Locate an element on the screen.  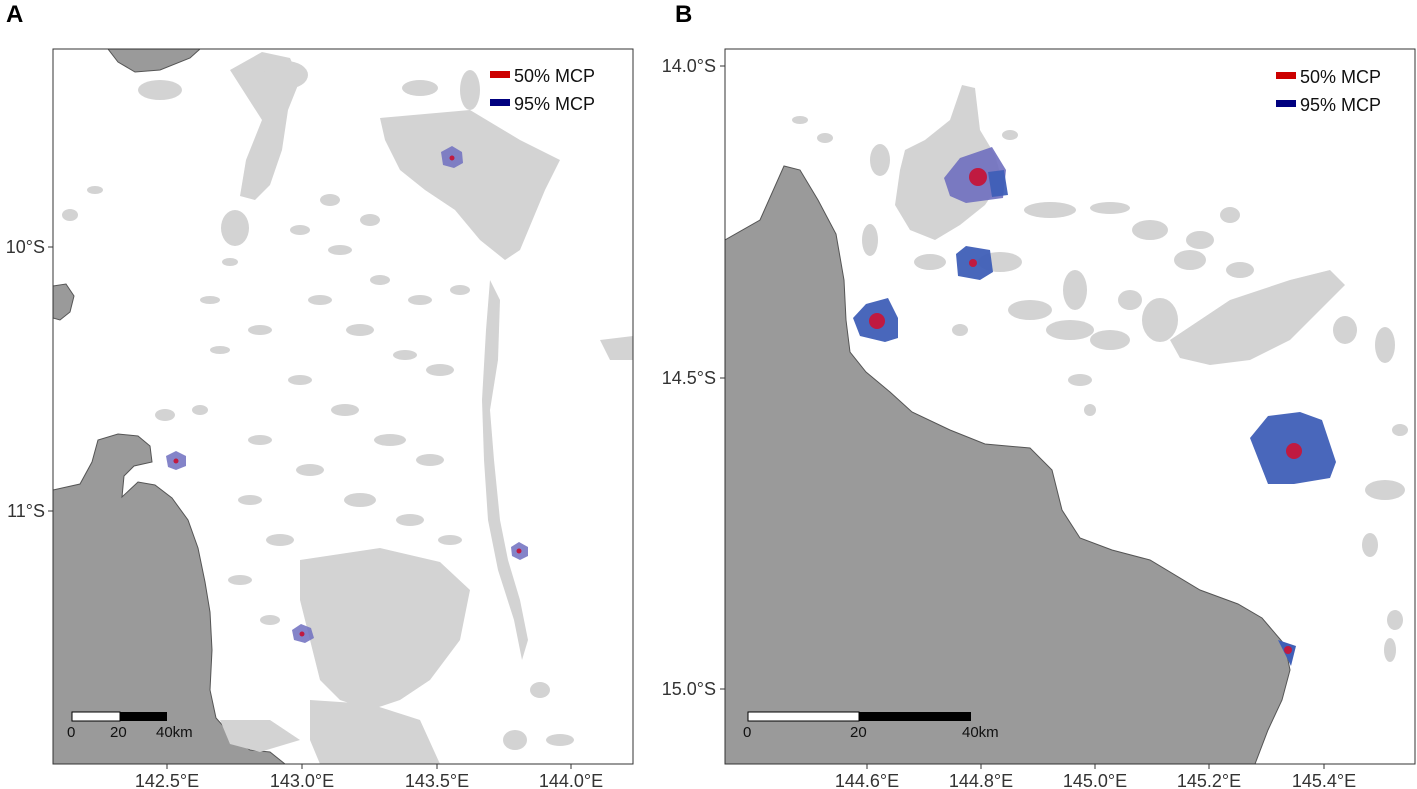
panel-b-scale-label-20: 20 is located at coordinates (858, 732).